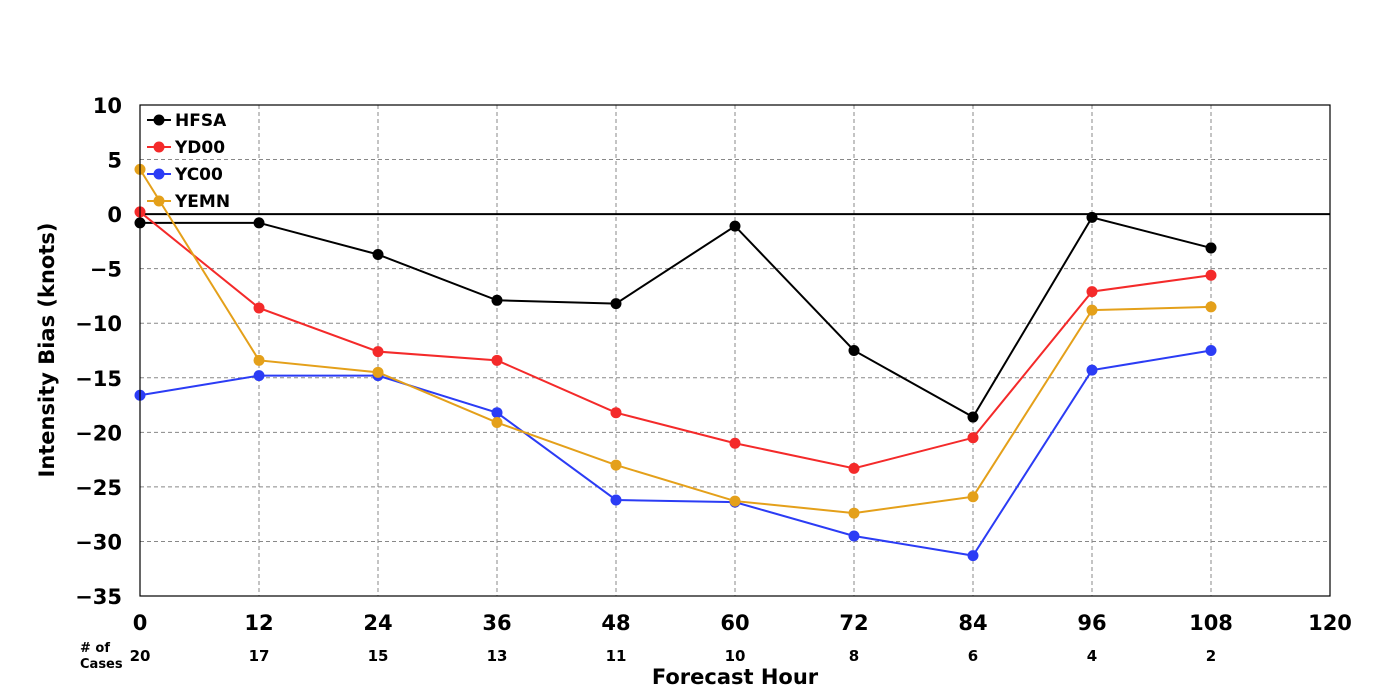 Image resolution: width=1400 pixels, height=700 pixels. I want to click on legend: HFSA YD00 YC00 YEMN, so click(188, 161).